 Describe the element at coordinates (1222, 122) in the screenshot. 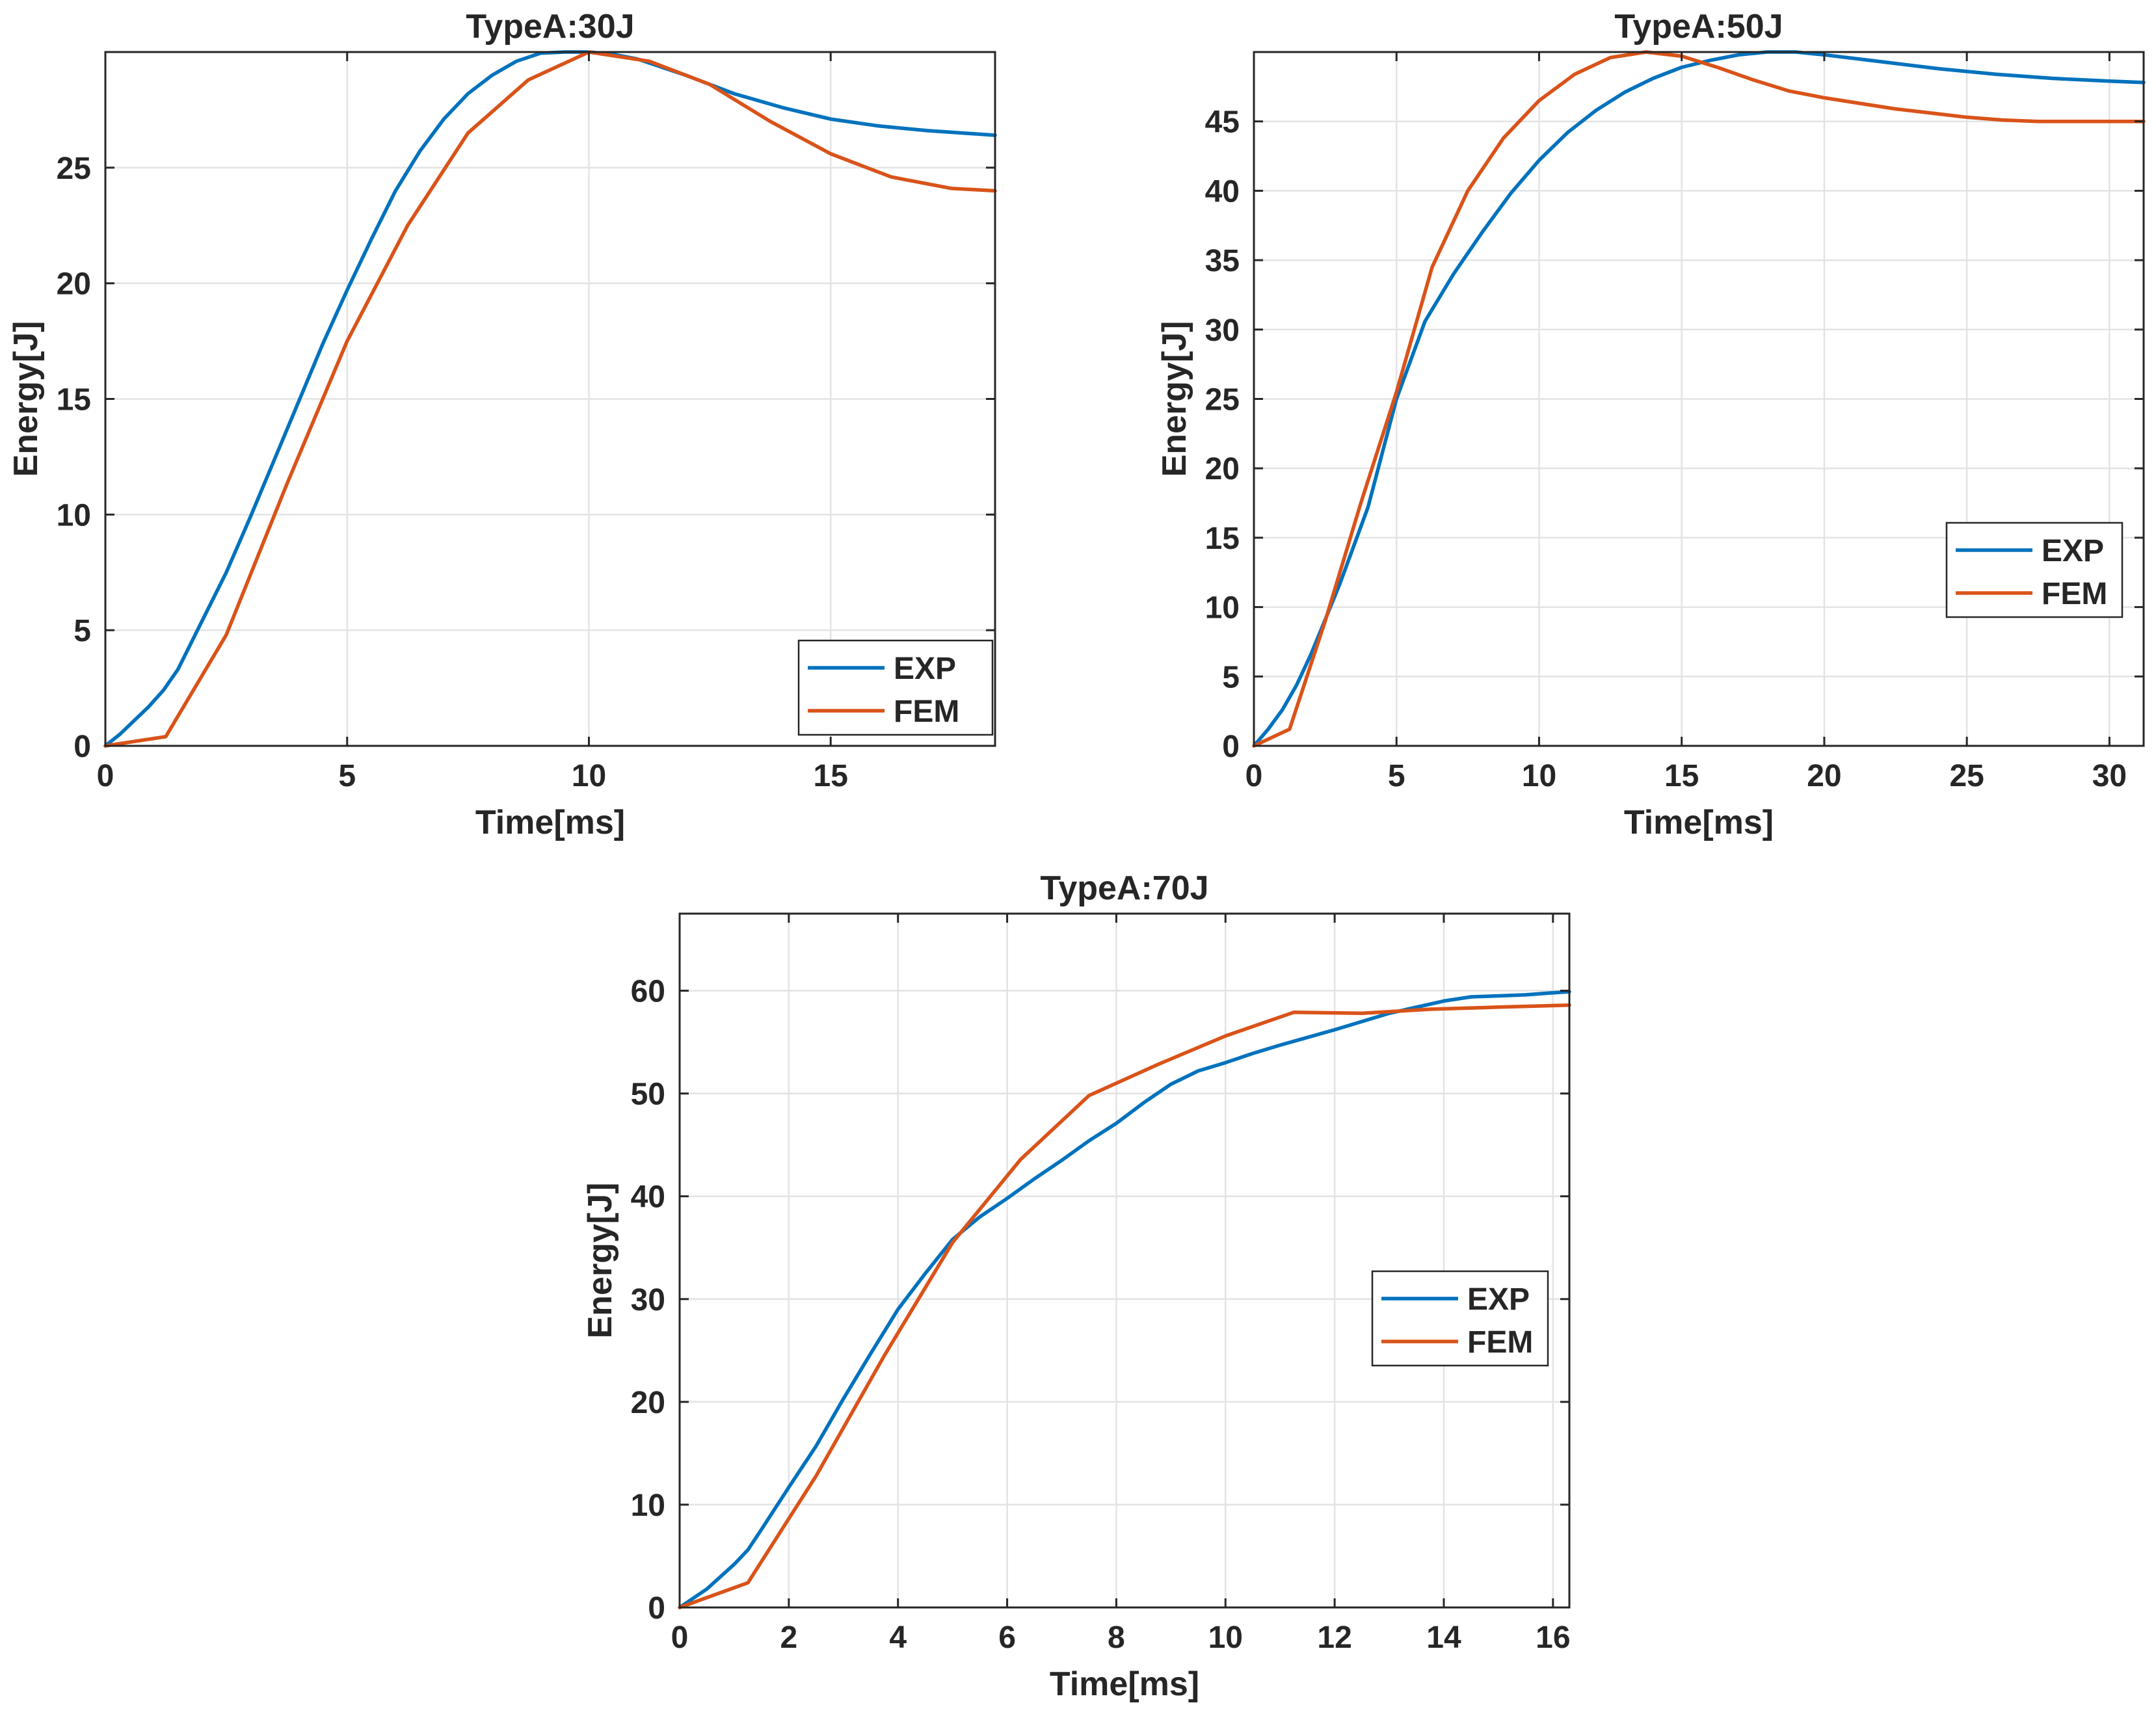

I see `y-tick-label: 45` at that location.